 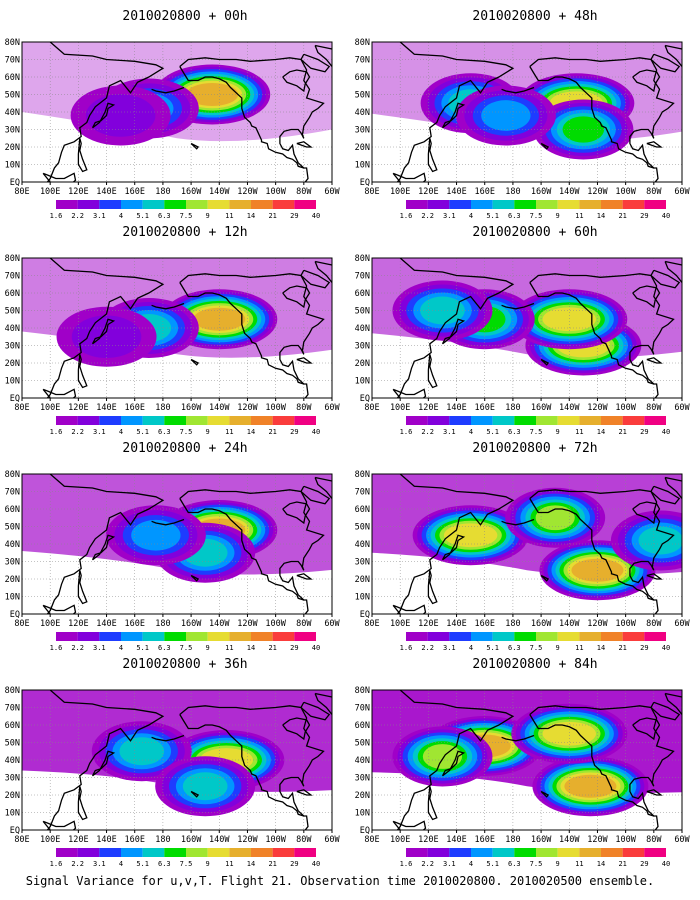 What do you see at coordinates (534, 448) in the screenshot?
I see `panel-title: 2010020800 + 72h` at bounding box center [534, 448].